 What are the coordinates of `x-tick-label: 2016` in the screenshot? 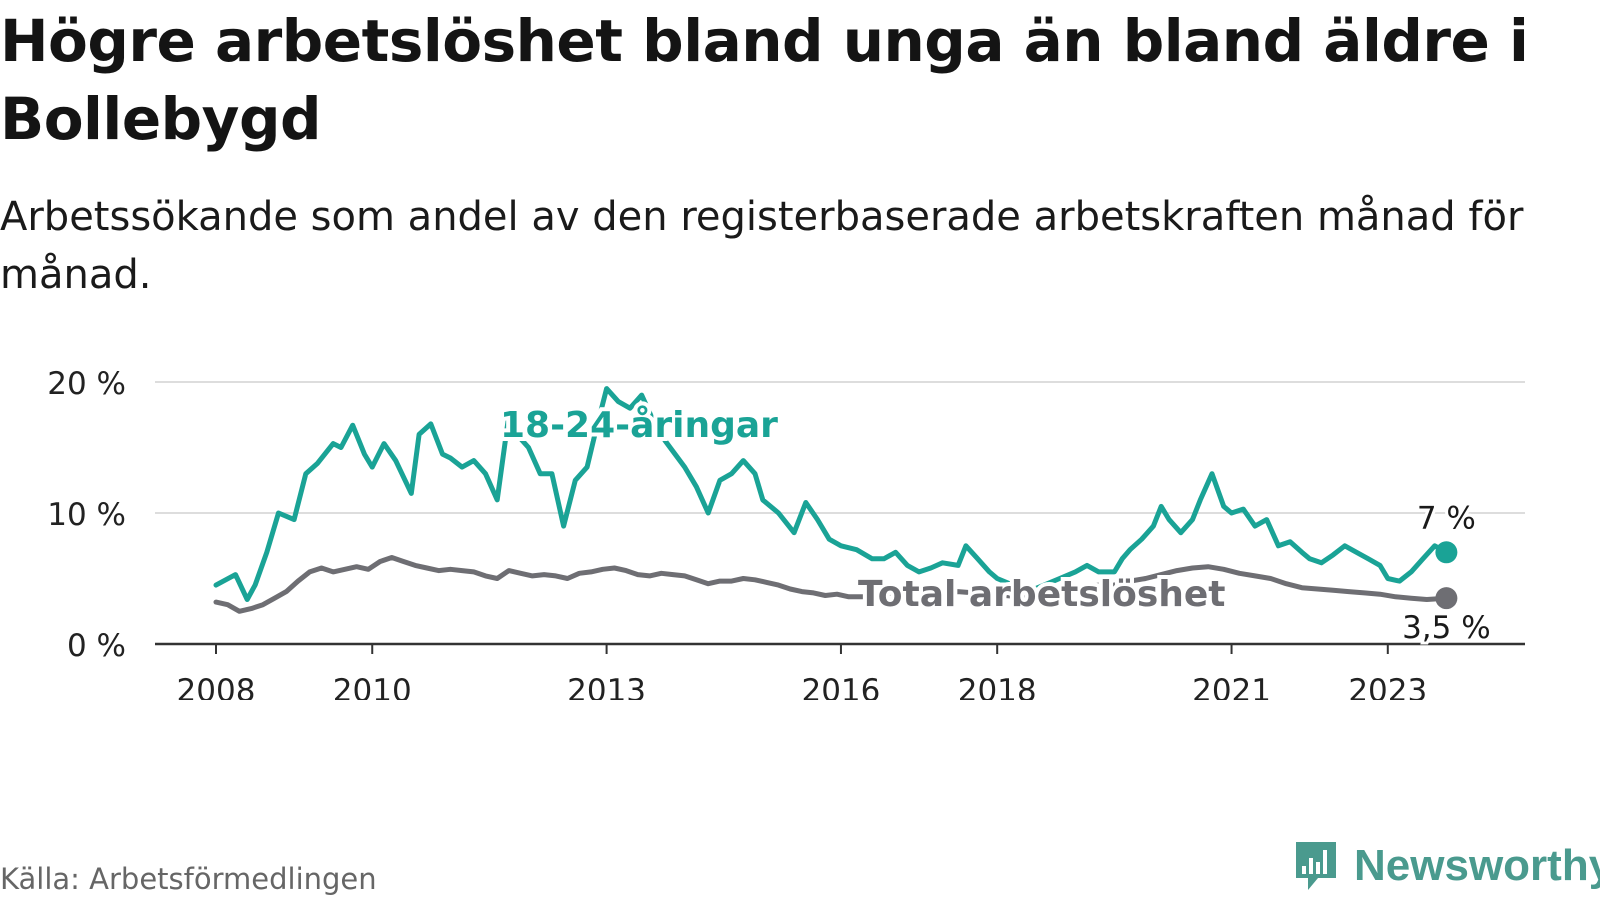 It's located at (840, 686).